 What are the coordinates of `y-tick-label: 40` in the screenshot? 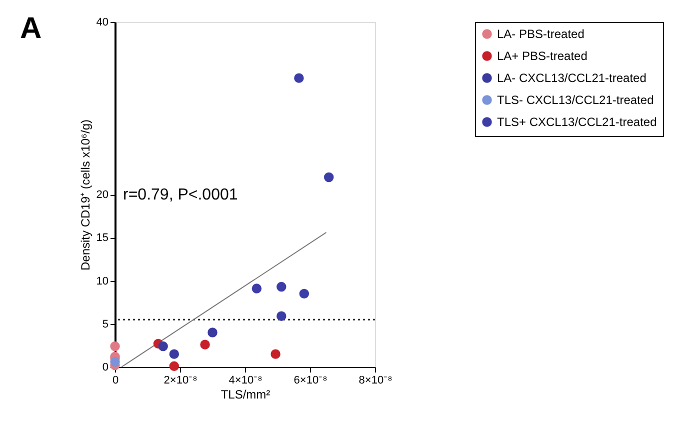 It's located at (102, 22).